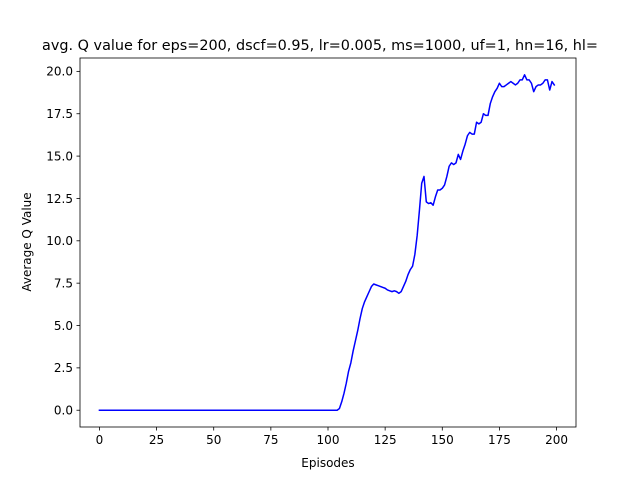 The image size is (640, 480). I want to click on y-axis-label: Average Q Value, so click(27, 241).